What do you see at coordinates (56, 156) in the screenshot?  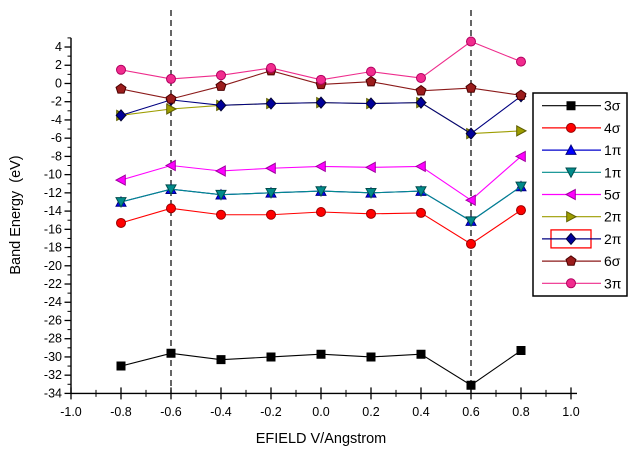 I see `y-tick-label: -8` at bounding box center [56, 156].